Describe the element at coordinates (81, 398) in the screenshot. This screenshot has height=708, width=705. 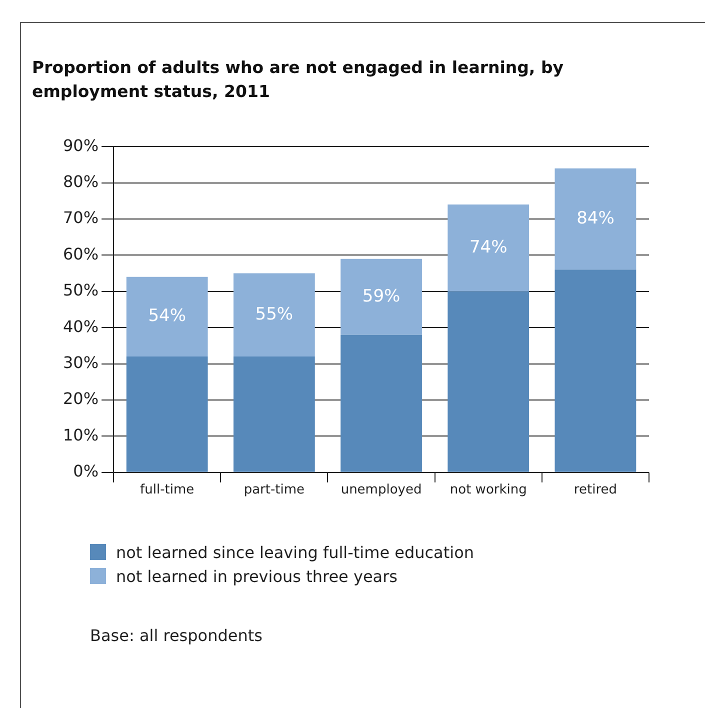
I see `y-tick-label: 20%` at that location.